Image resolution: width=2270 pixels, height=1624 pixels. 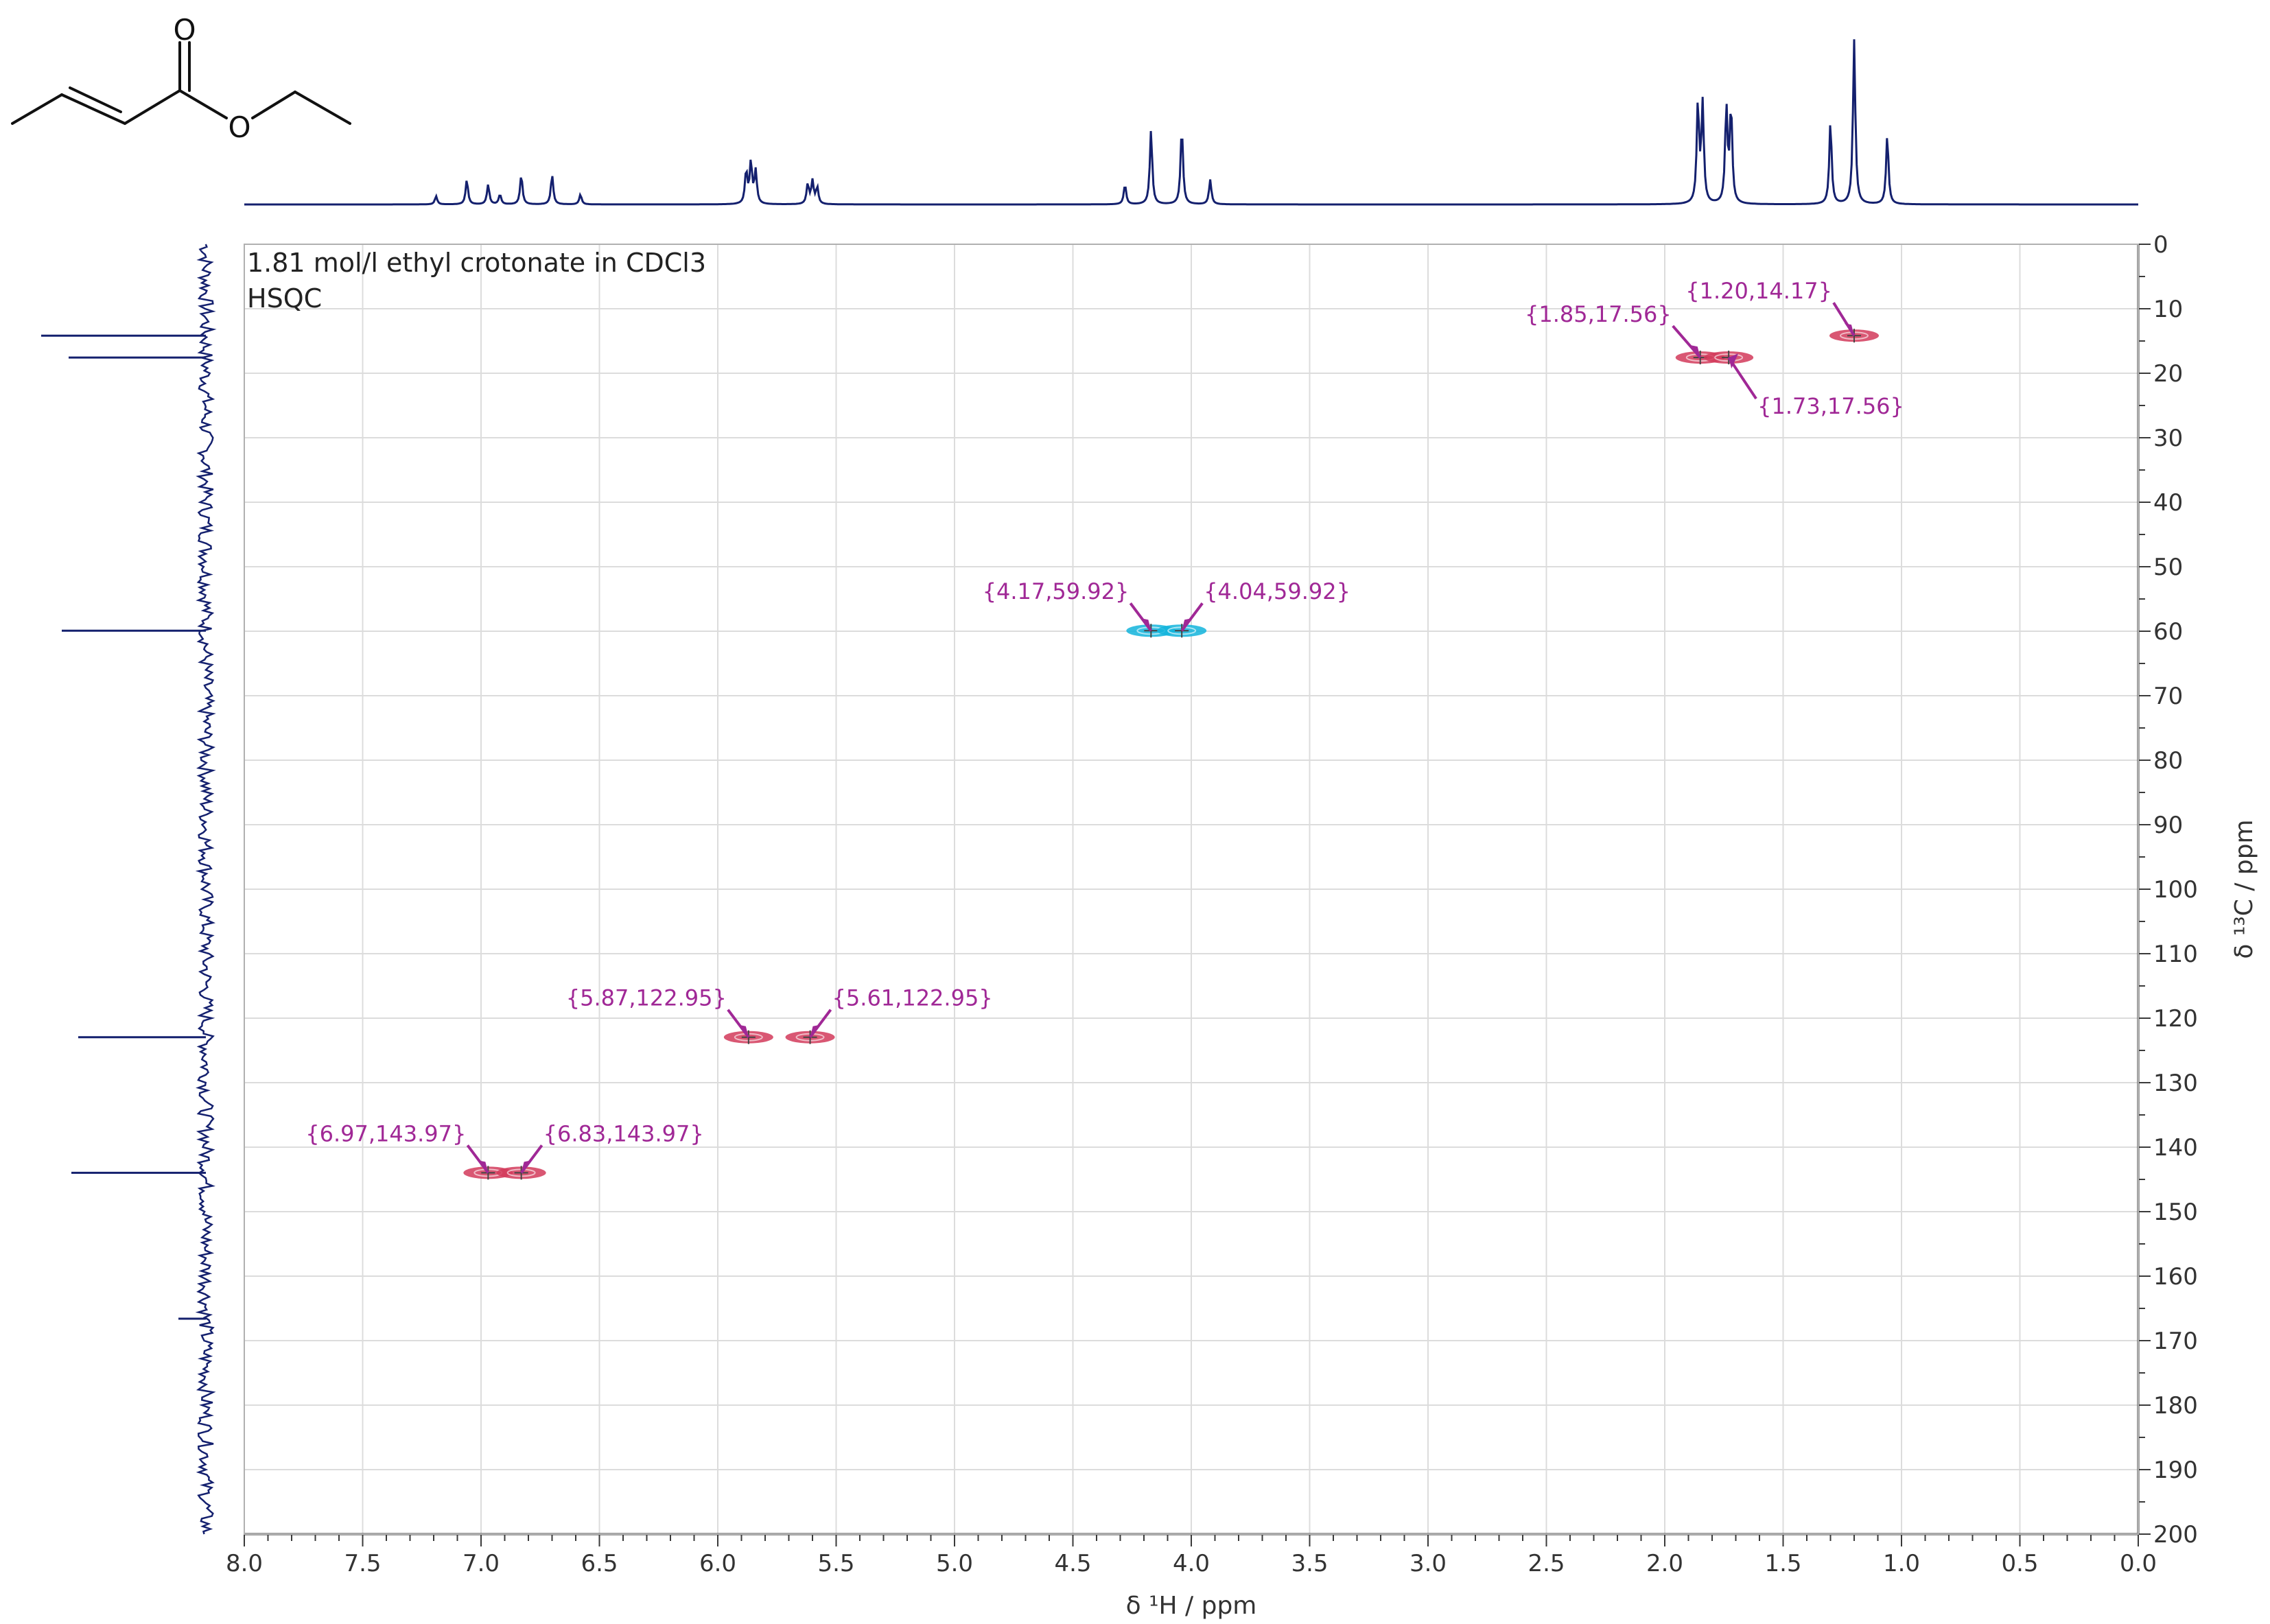 I want to click on x-tick-label: 2.5, so click(x=1546, y=1563).